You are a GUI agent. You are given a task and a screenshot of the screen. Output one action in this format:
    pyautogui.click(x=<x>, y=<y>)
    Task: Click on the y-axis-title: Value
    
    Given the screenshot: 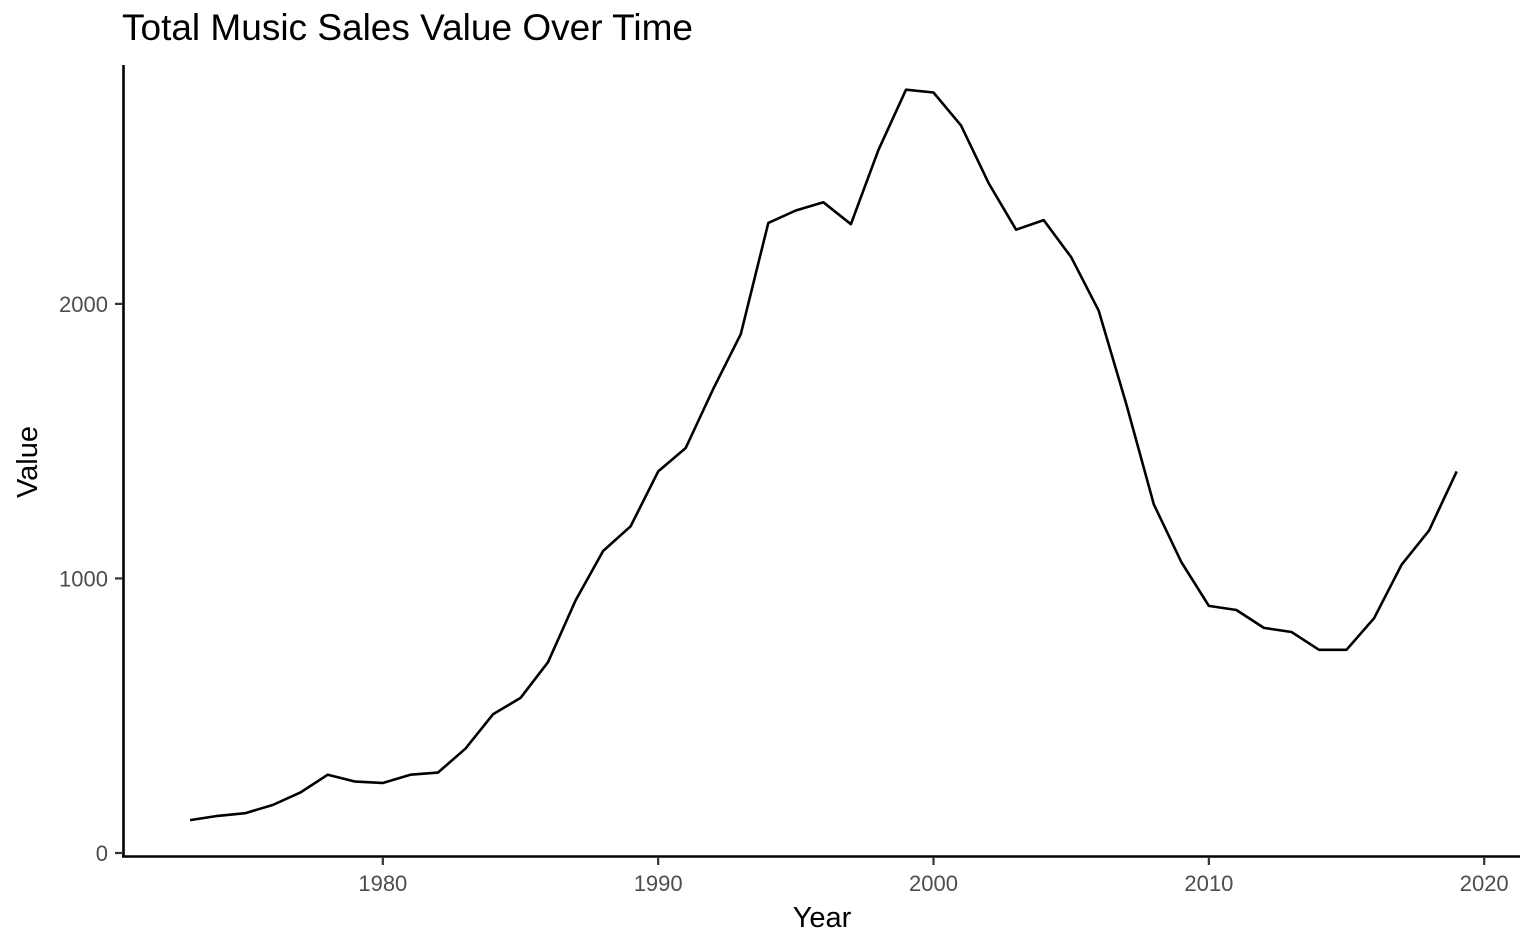 What is the action you would take?
    pyautogui.click(x=28, y=462)
    